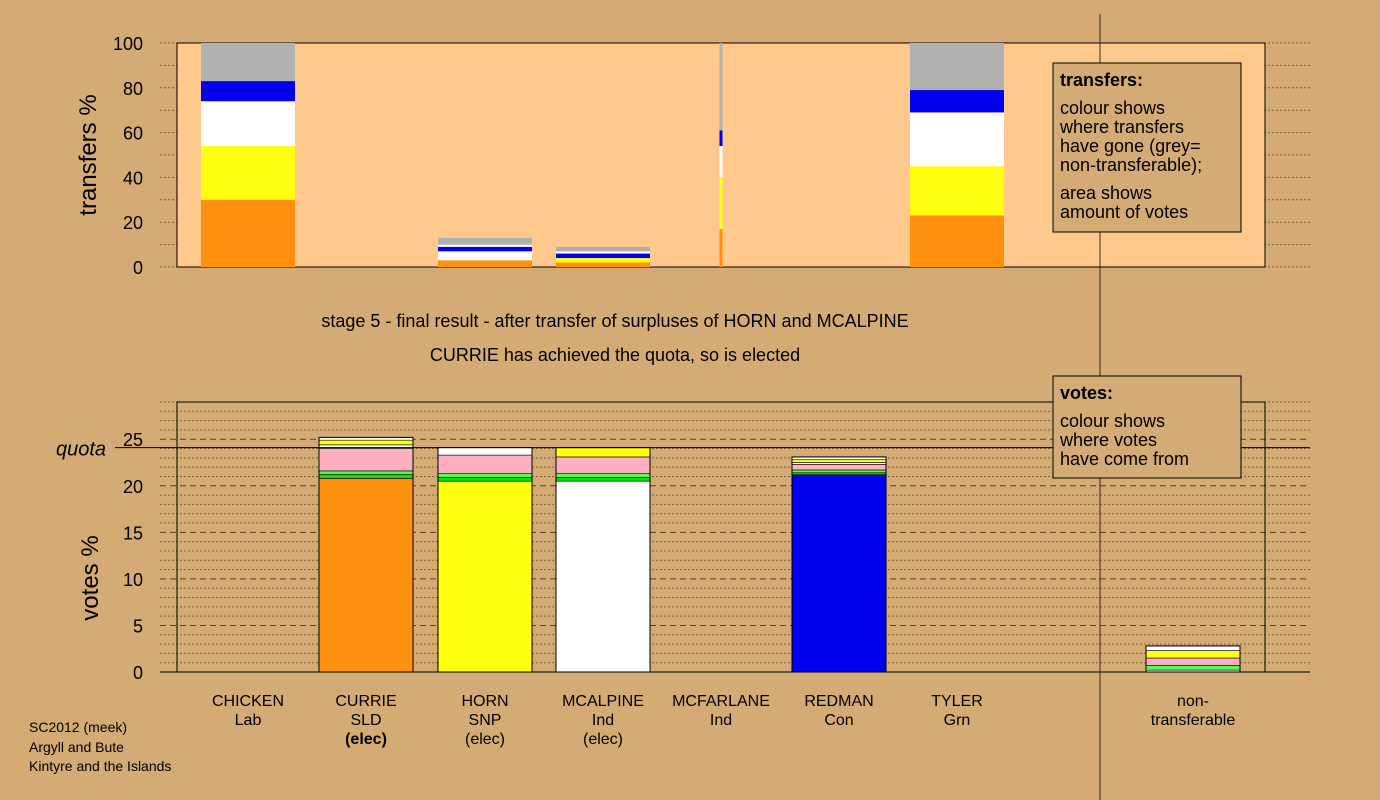  Describe the element at coordinates (133, 580) in the screenshot. I see `y-tick-label: 10` at that location.